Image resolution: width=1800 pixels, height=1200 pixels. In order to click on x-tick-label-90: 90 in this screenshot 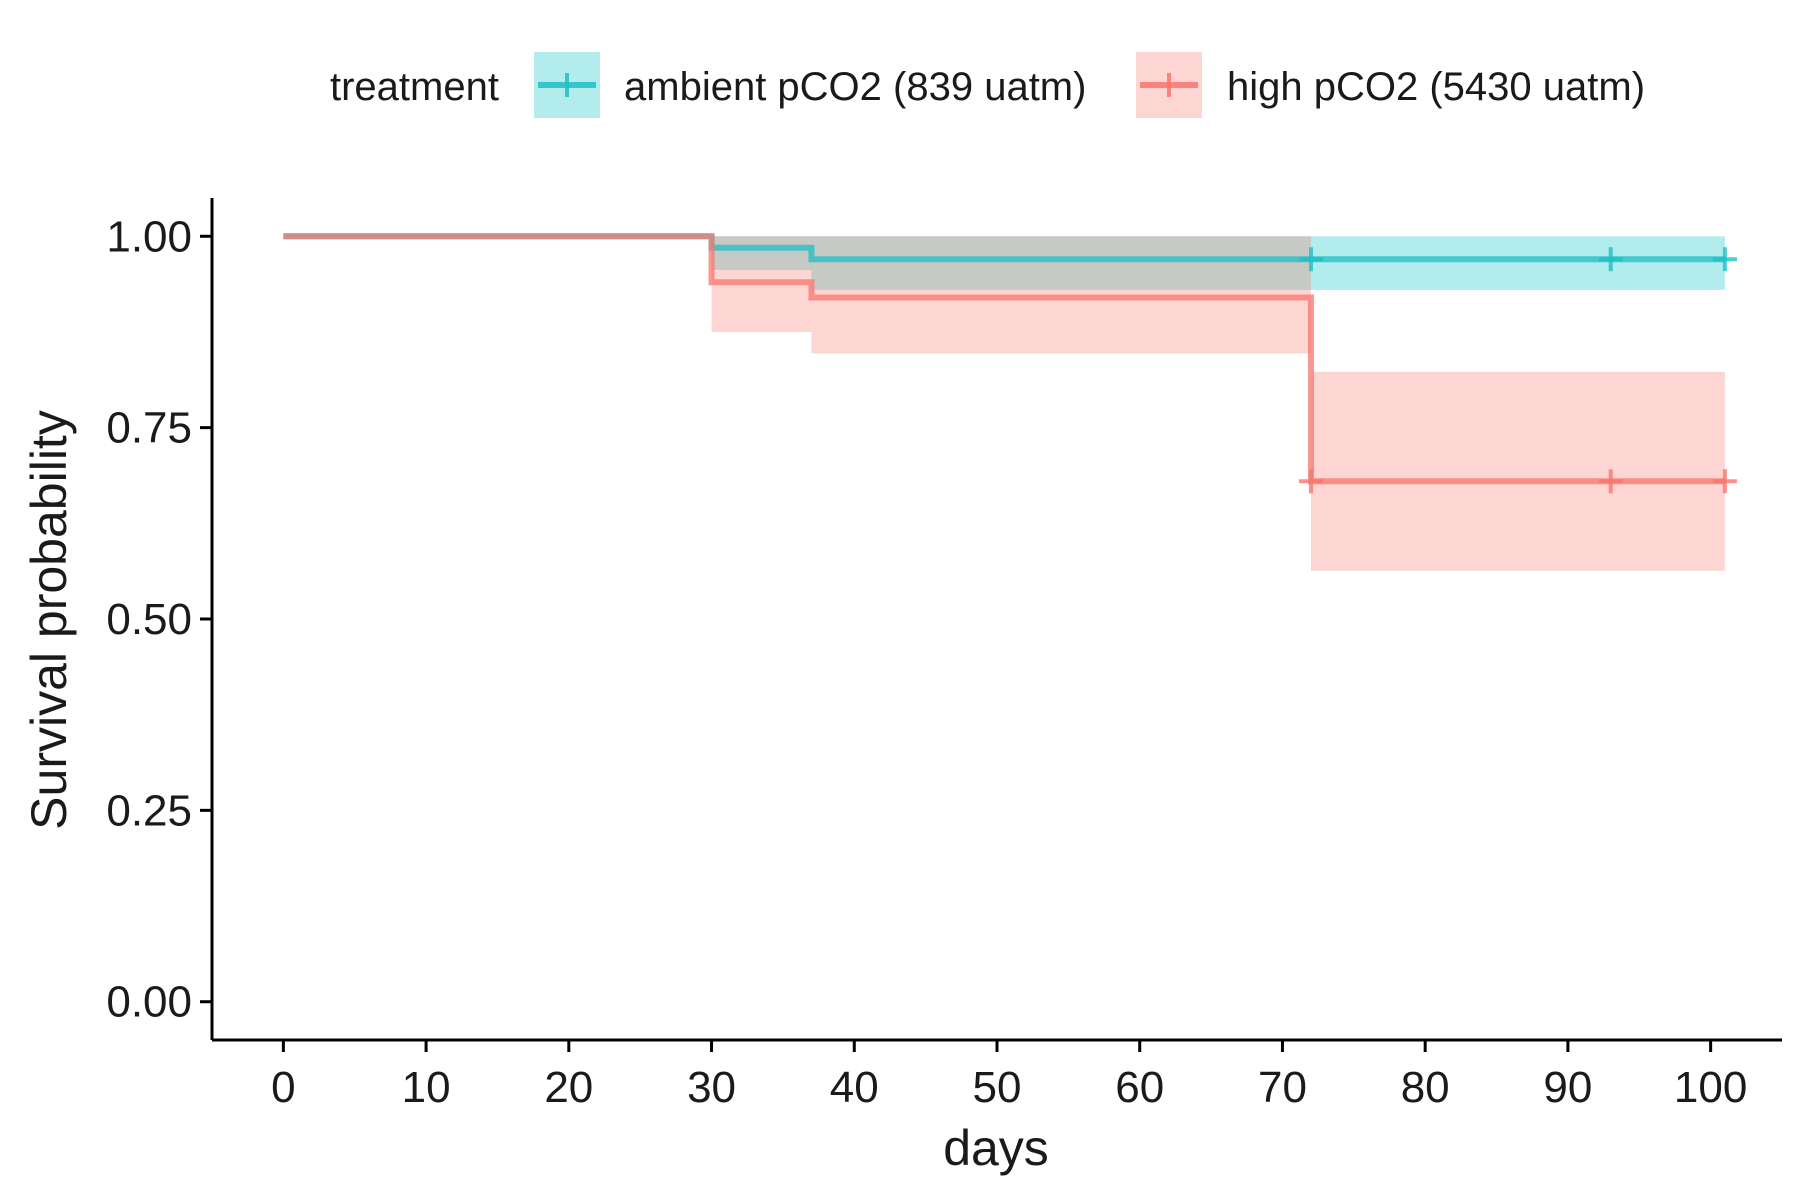, I will do `click(1567, 1087)`.